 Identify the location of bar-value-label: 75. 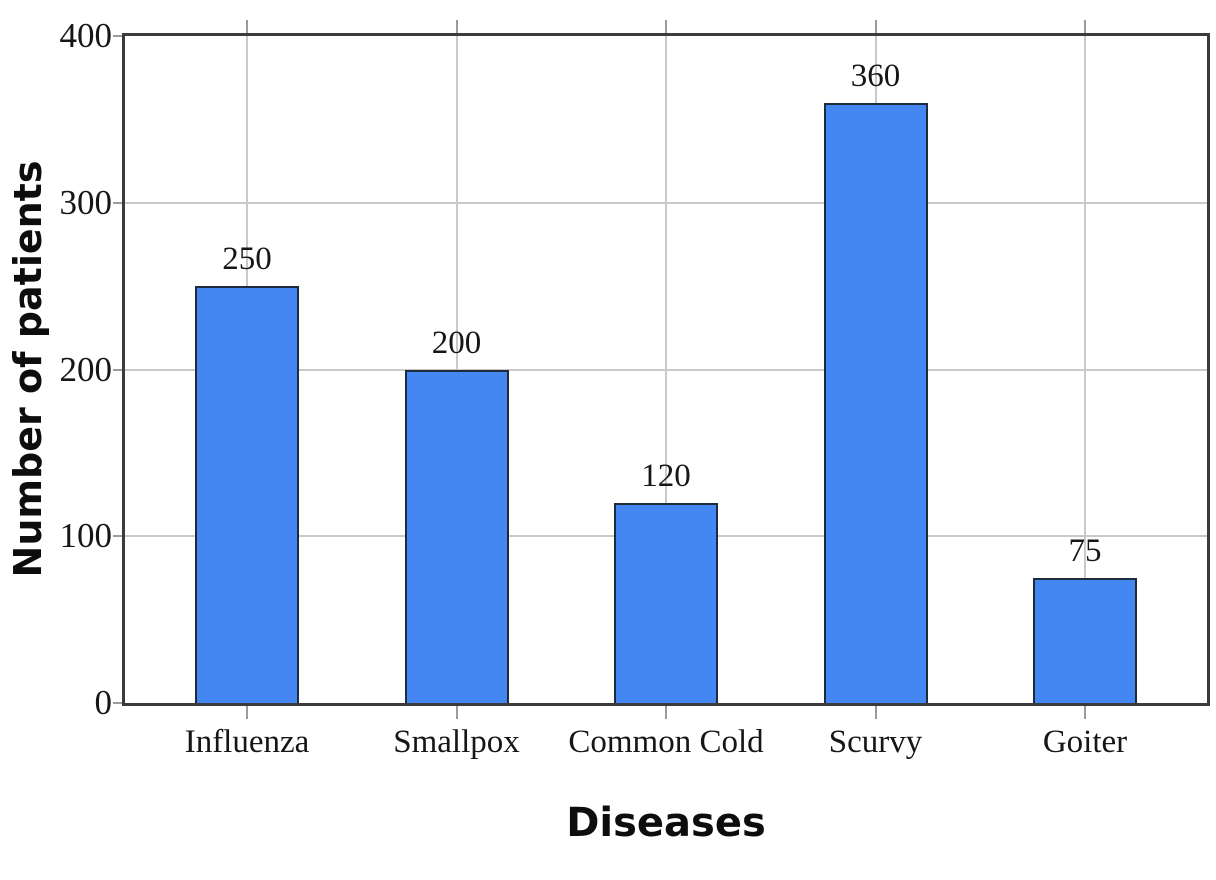
(1085, 550).